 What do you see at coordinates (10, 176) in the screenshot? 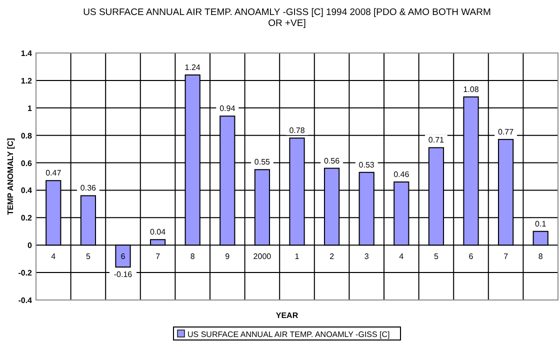
I see `y-axis-title: TEMP ANOMALY [C]` at bounding box center [10, 176].